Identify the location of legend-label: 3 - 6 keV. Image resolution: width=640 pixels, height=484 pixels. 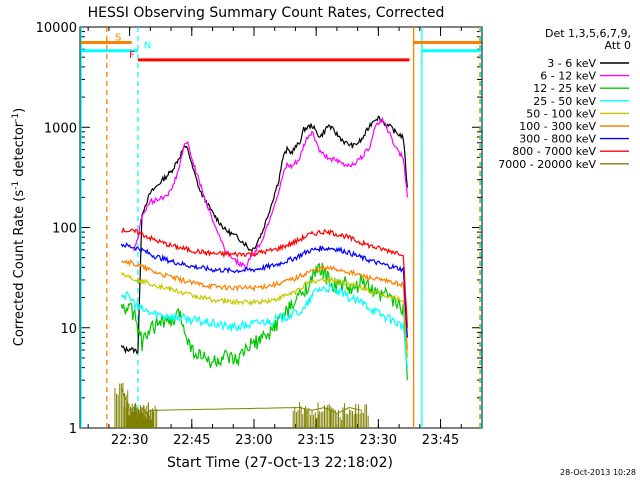
(571, 63).